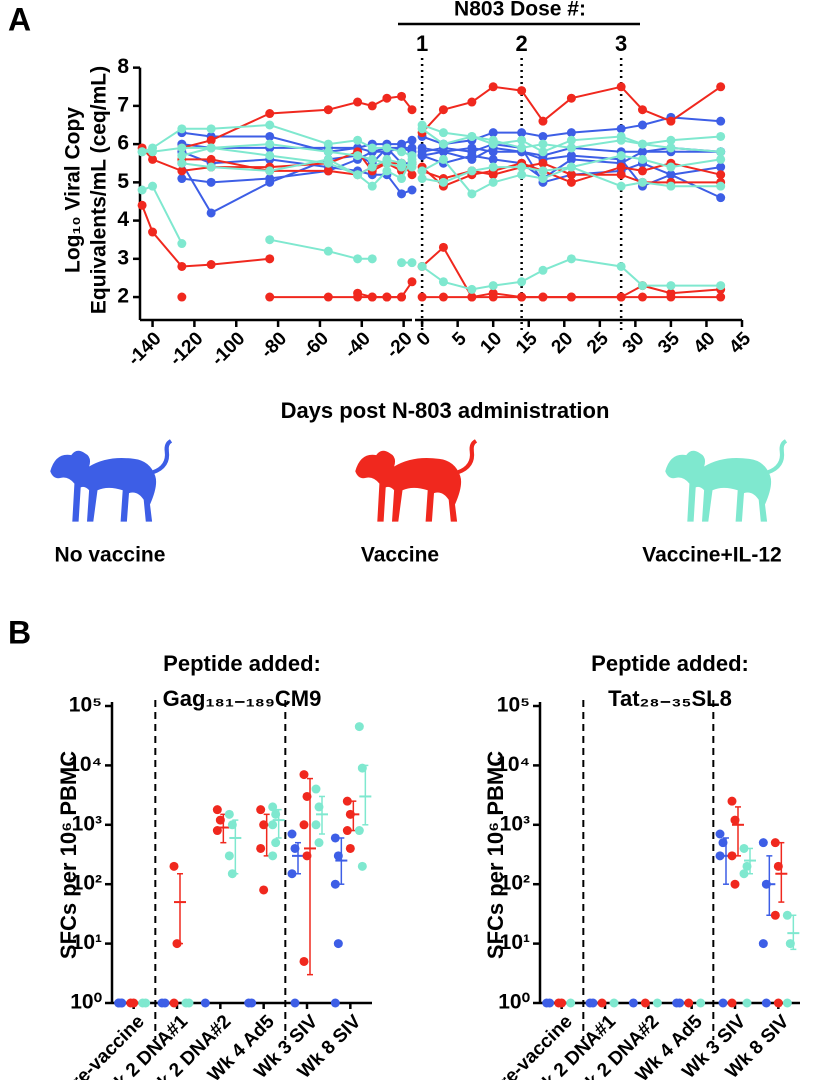 The width and height of the screenshot is (816, 1080). I want to click on x-tick-label: -40, so click(358, 345).